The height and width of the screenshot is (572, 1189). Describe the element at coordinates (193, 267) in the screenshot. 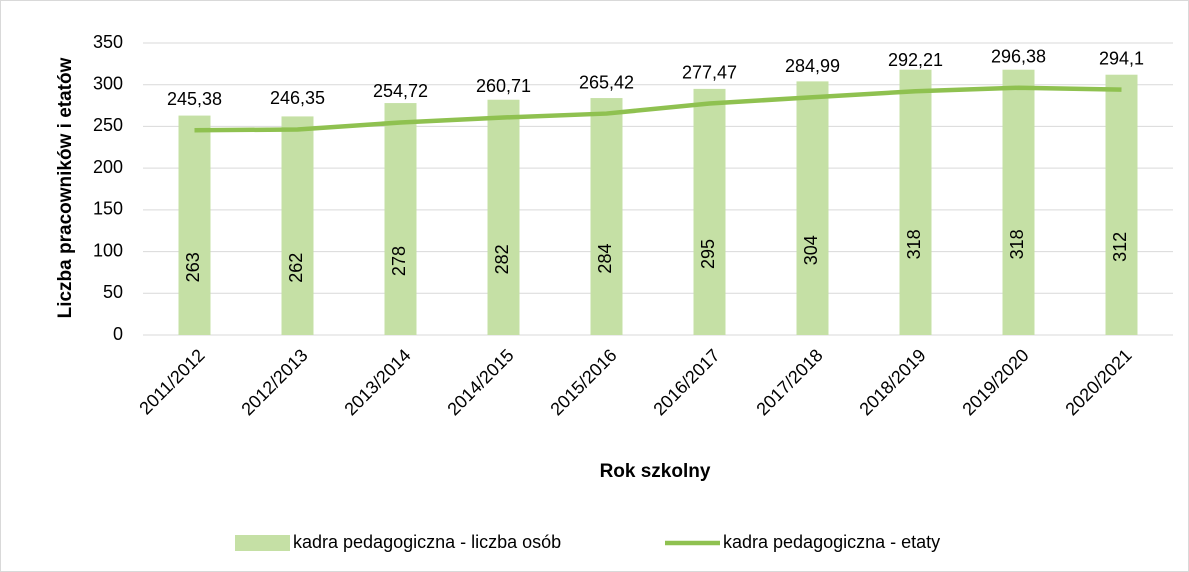

I see `bar-value-label: 263` at that location.